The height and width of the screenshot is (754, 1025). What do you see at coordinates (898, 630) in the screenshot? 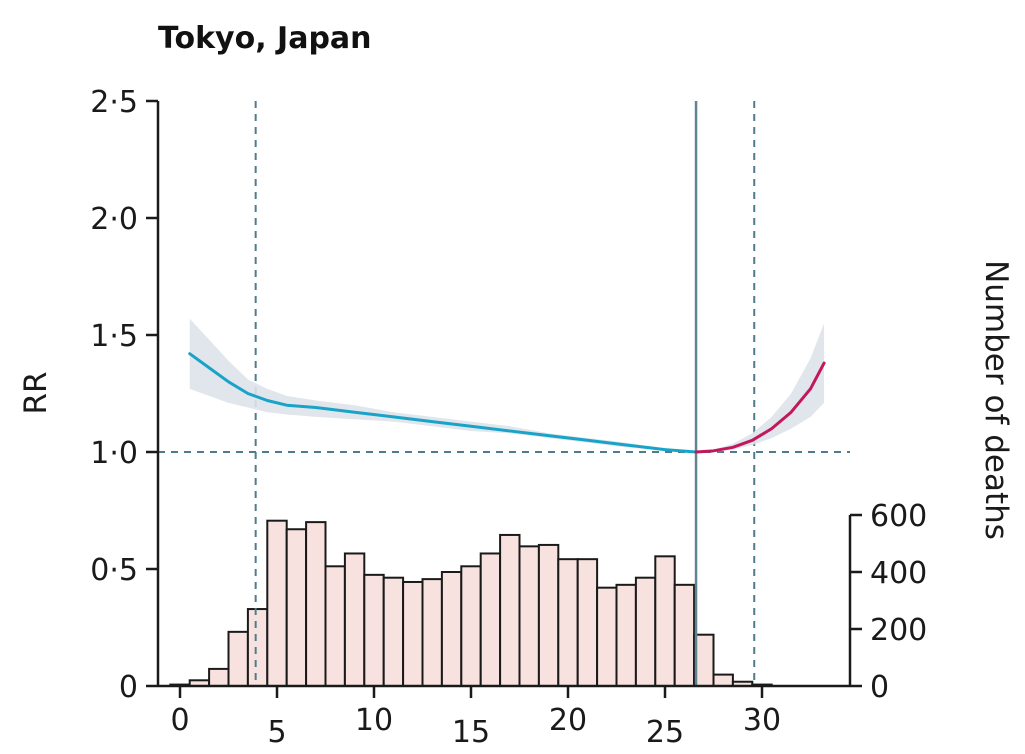
I see `y2-tick-label: 200` at bounding box center [898, 630].